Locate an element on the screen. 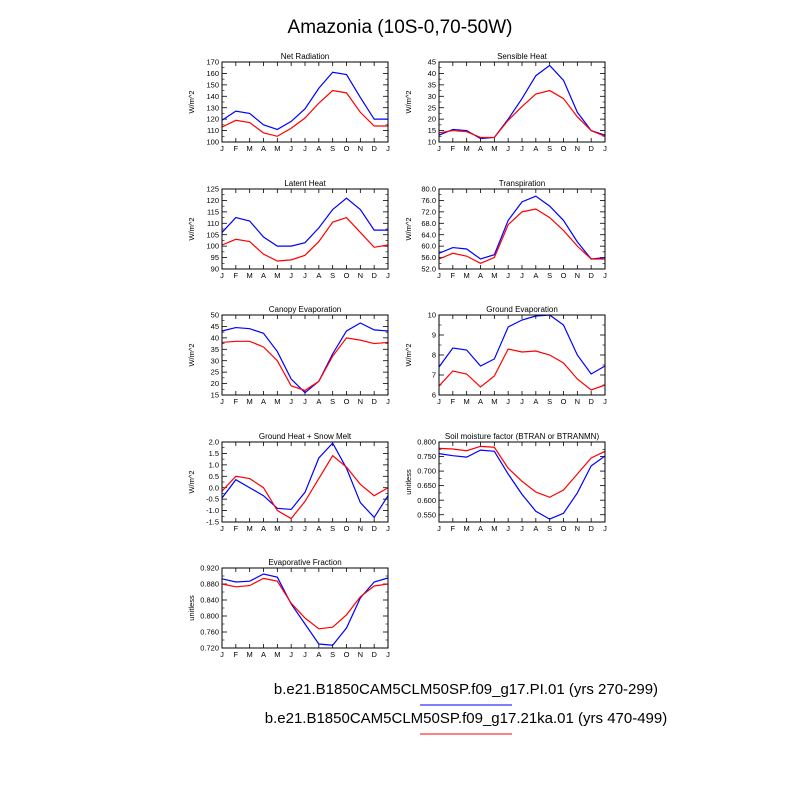  chart-title: Evaporative Fraction is located at coordinates (304, 562).